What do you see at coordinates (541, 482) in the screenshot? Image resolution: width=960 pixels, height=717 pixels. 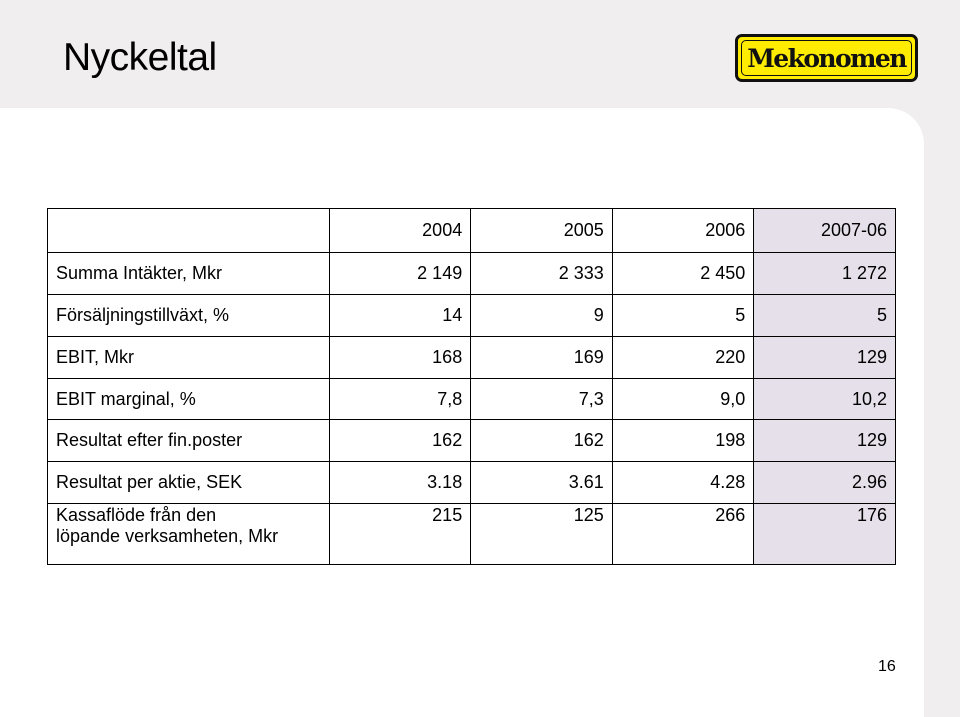 I see `cell-value: 3.61` at bounding box center [541, 482].